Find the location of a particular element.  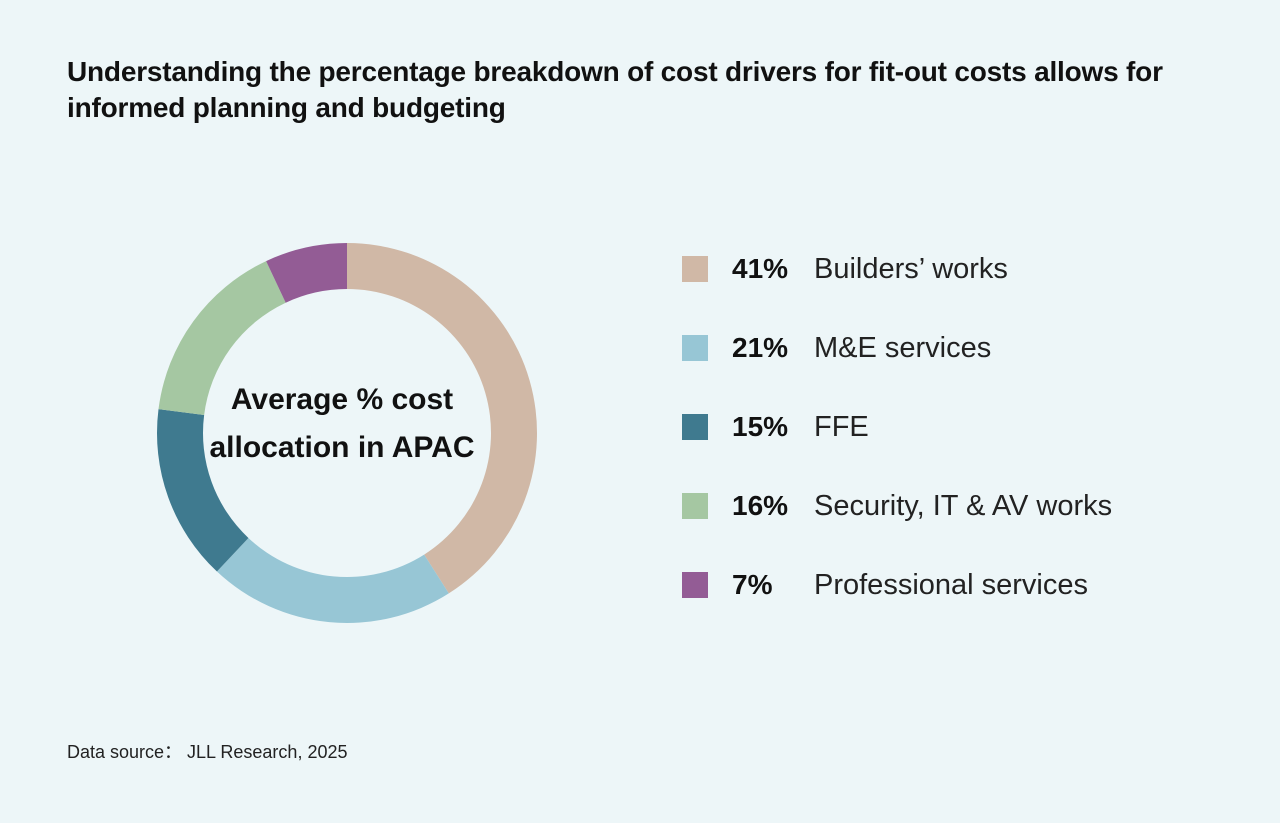

legend-label: Builders’ works is located at coordinates (911, 268).